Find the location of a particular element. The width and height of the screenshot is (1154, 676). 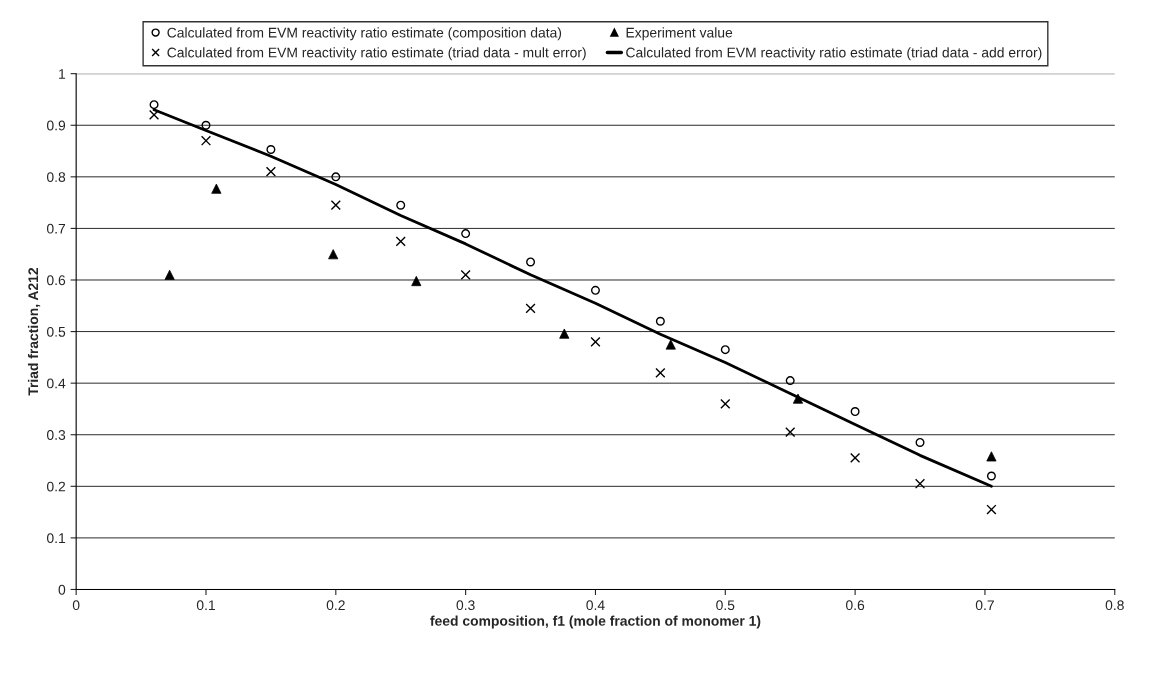

y-tick-label: 0.7 is located at coordinates (56, 228).